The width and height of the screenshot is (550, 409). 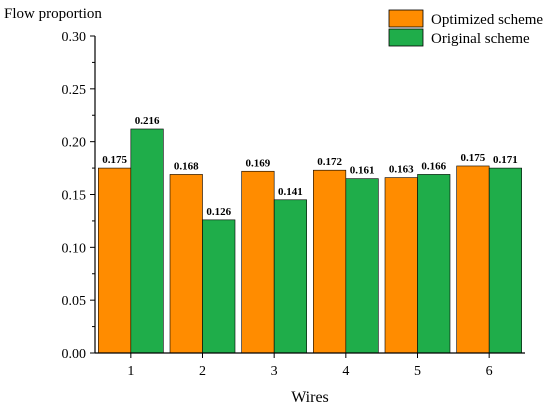 What do you see at coordinates (290, 192) in the screenshot?
I see `data-label-original: 0.141` at bounding box center [290, 192].